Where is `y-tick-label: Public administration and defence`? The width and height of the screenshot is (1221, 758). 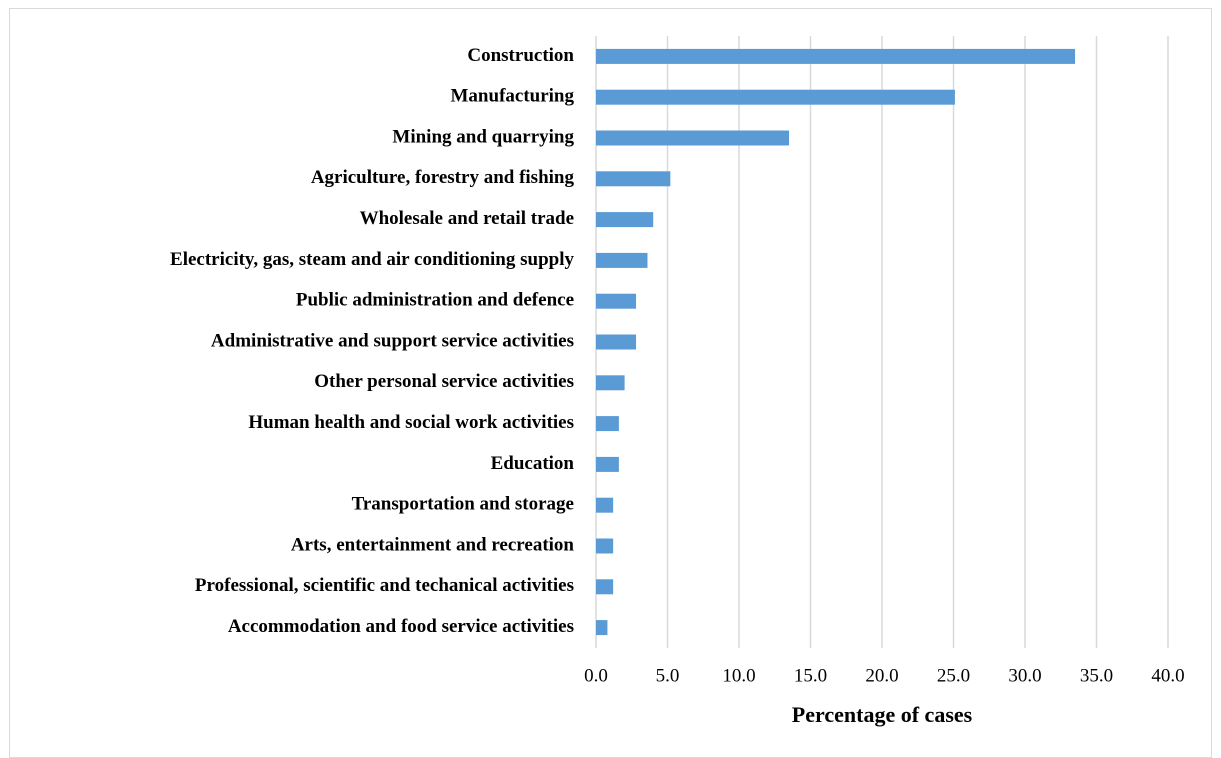 y-tick-label: Public administration and defence is located at coordinates (435, 300).